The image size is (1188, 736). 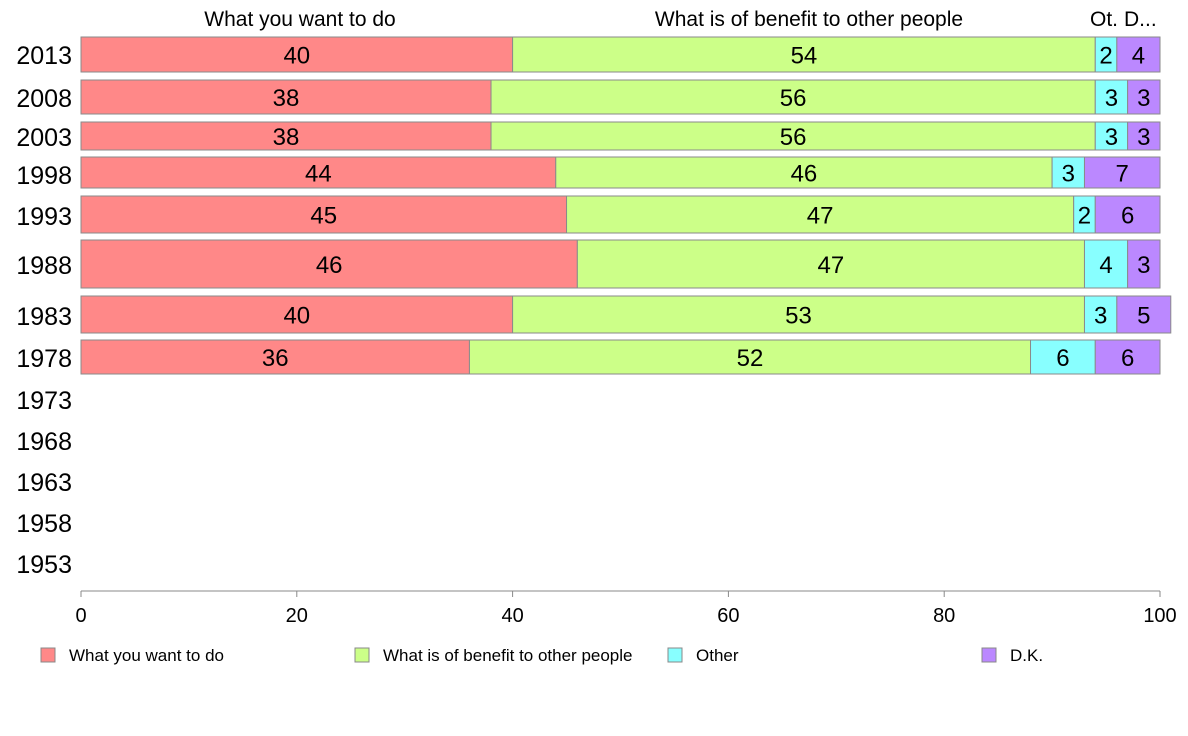 What do you see at coordinates (809, 19) in the screenshot?
I see `column-header-label: What is of benefit to other people` at bounding box center [809, 19].